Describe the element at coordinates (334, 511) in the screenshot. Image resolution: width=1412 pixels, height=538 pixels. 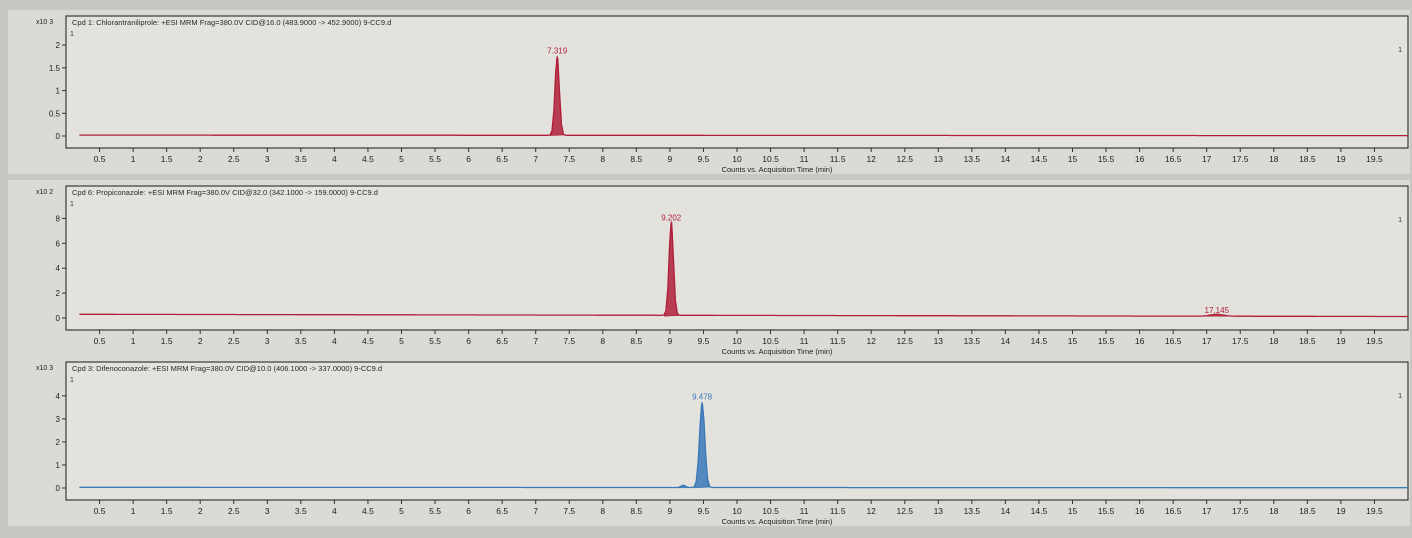
I see `x-tick-label: 4` at that location.